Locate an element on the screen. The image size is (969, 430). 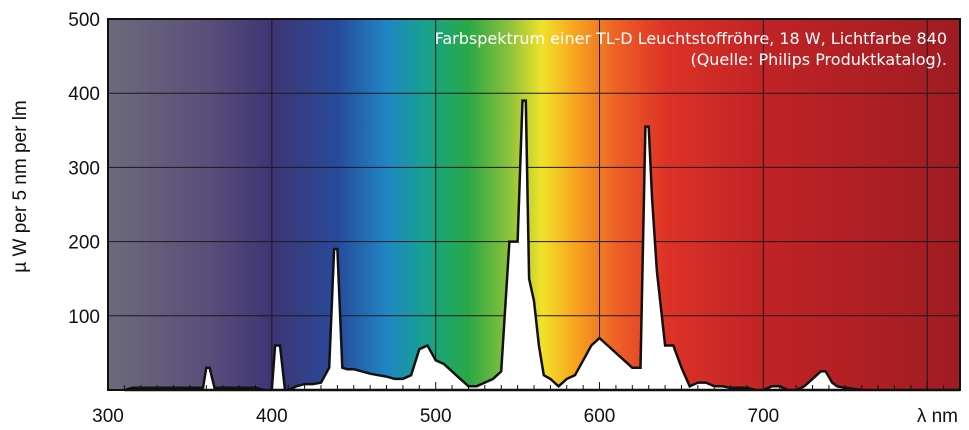
x-tick-label-300: 300 is located at coordinates (108, 416).